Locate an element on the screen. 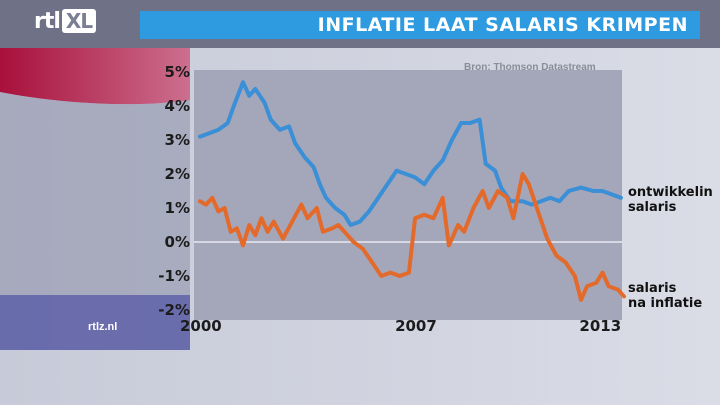 Image resolution: width=720 pixels, height=405 pixels. series-label-line2: na inflatie is located at coordinates (665, 303).